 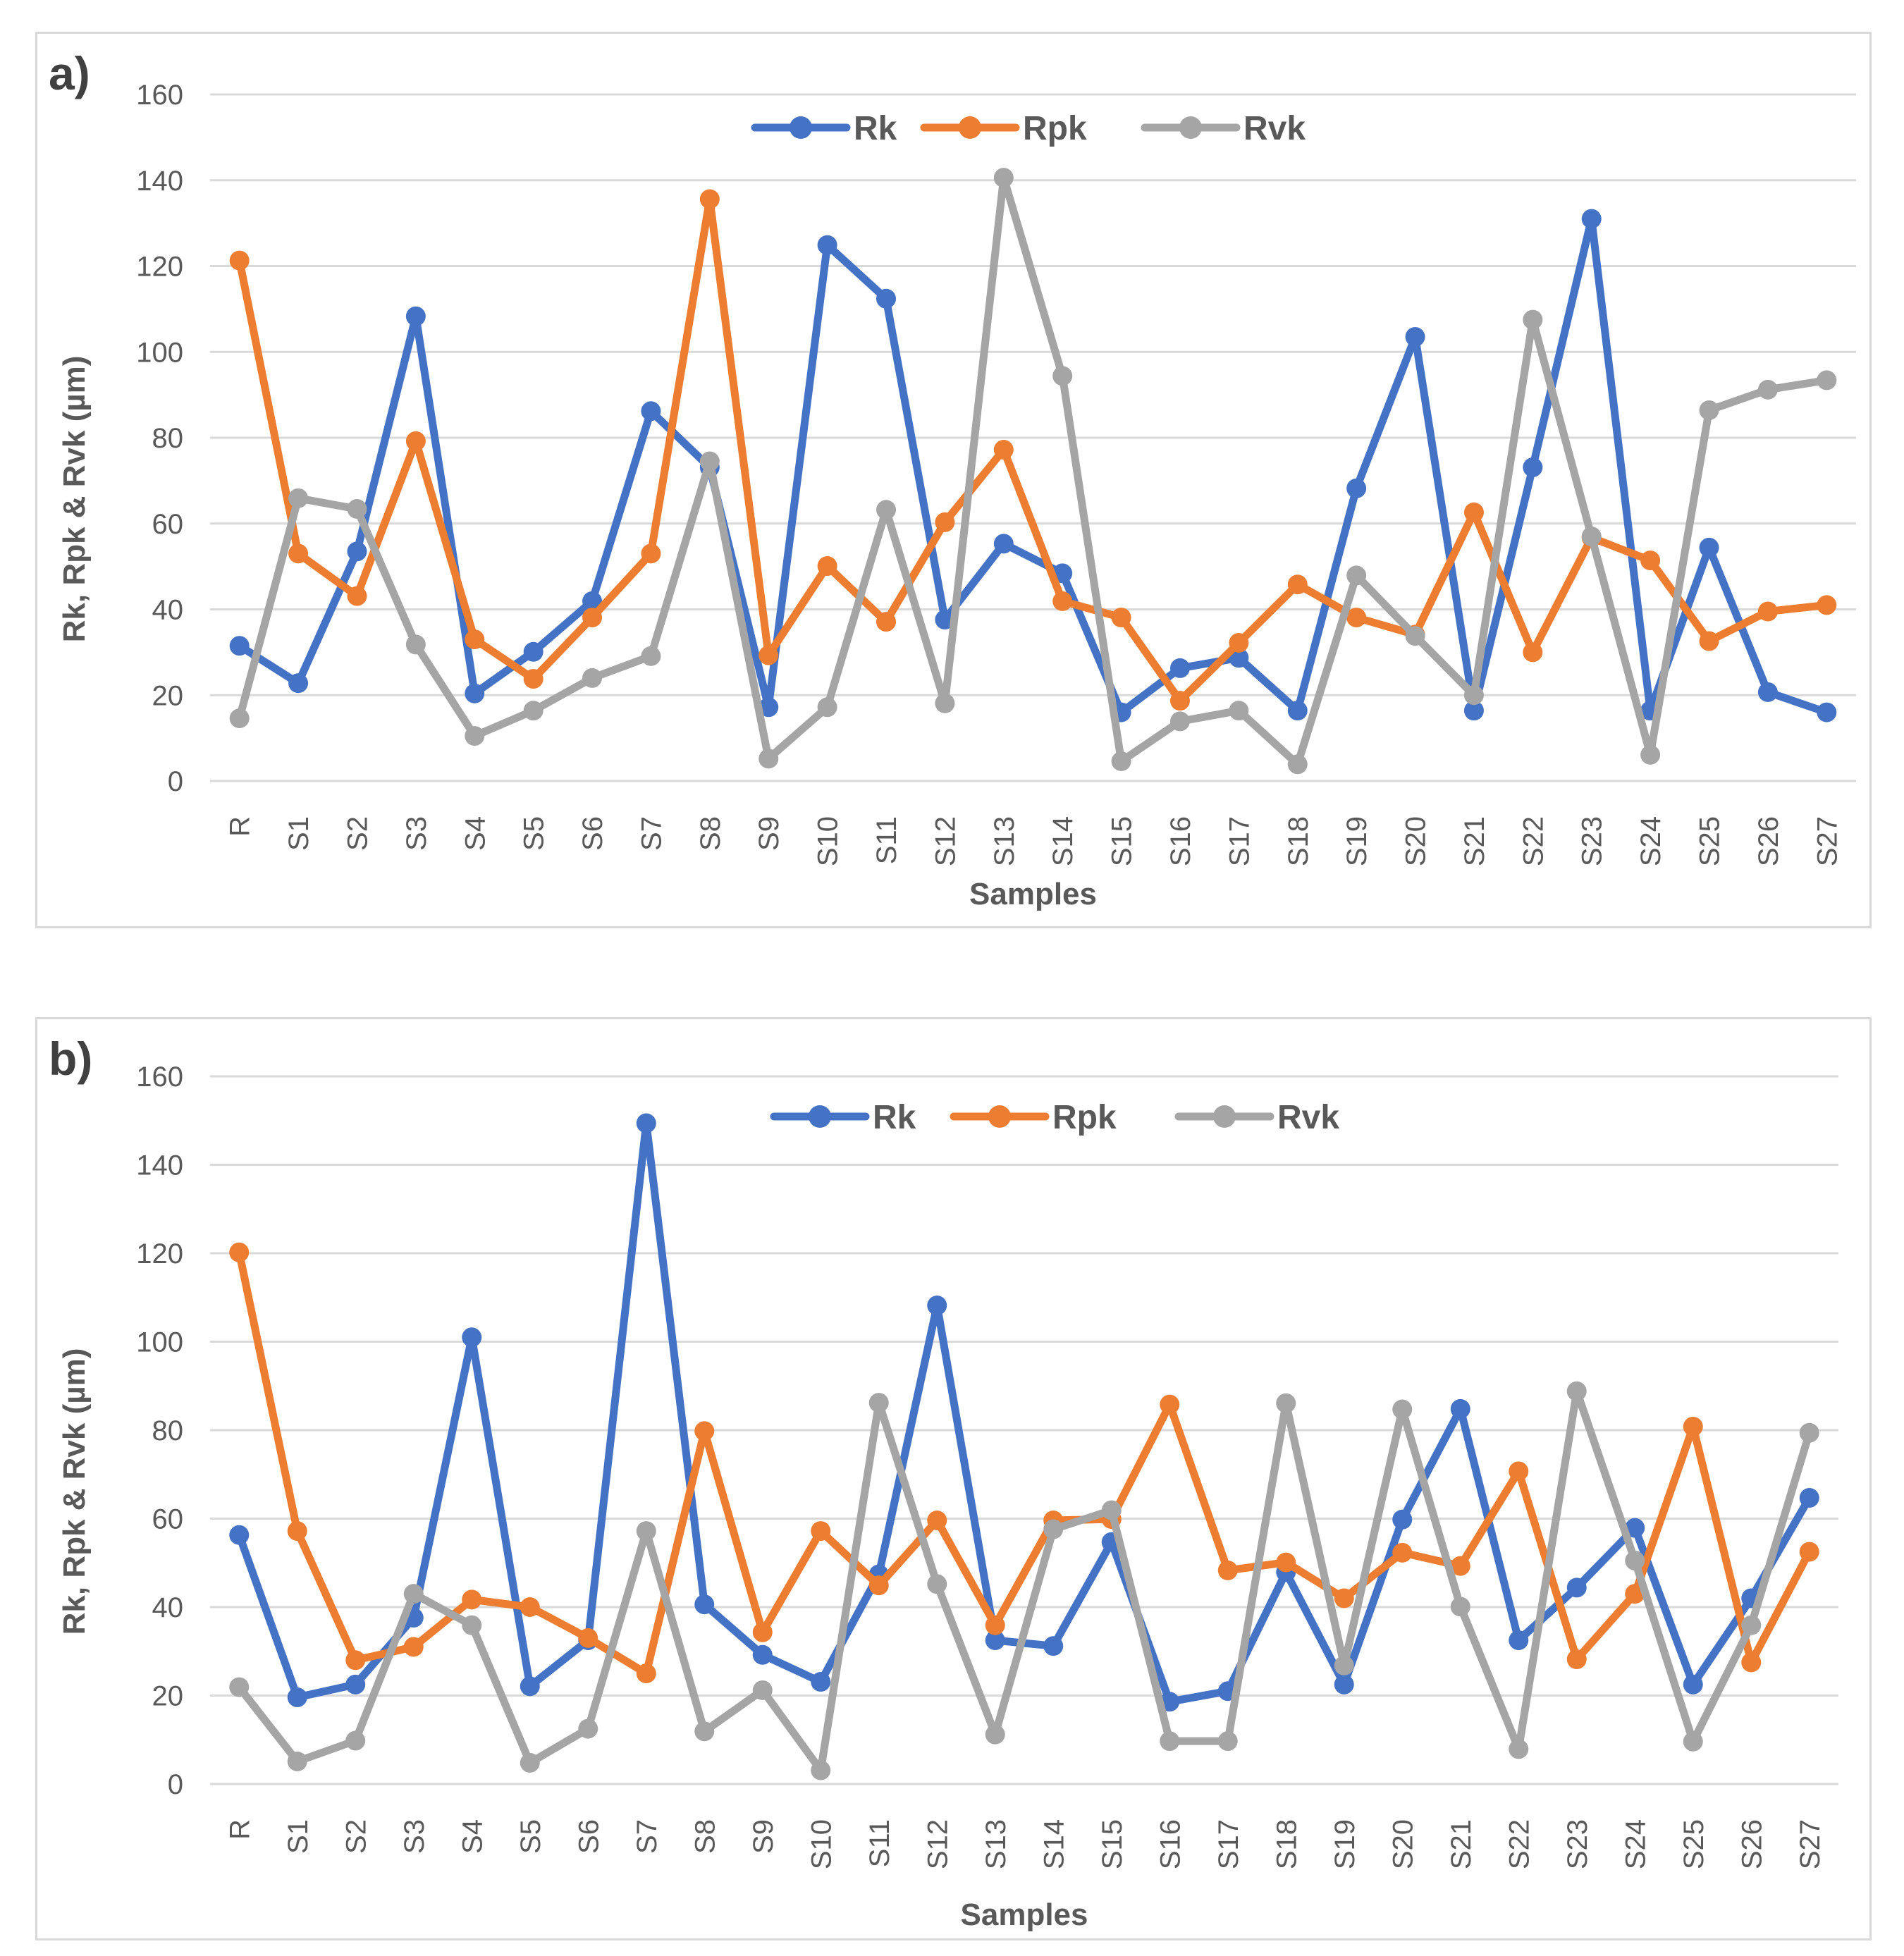 What do you see at coordinates (74, 499) in the screenshot?
I see `y-axis-title: Rk, Rpk & Rvk (µm)` at bounding box center [74, 499].